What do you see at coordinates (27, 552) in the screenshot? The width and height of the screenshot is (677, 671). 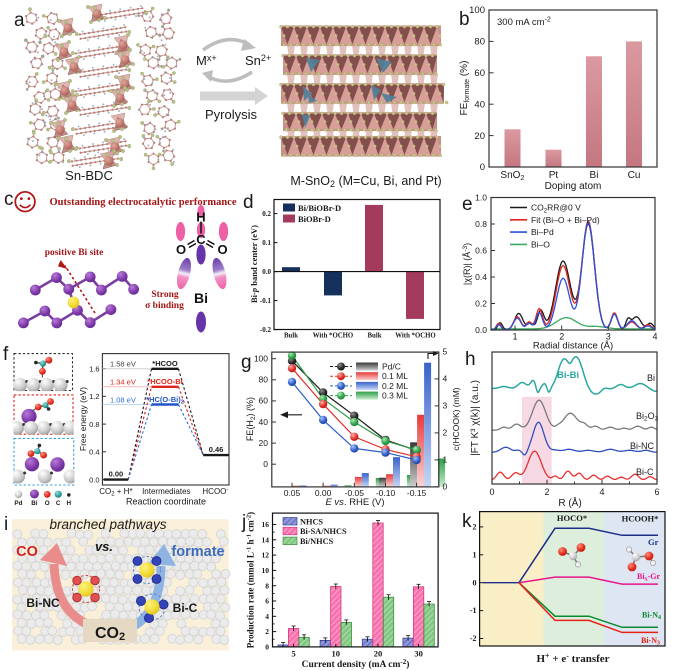 I see `svg-text: CO` at bounding box center [27, 552].